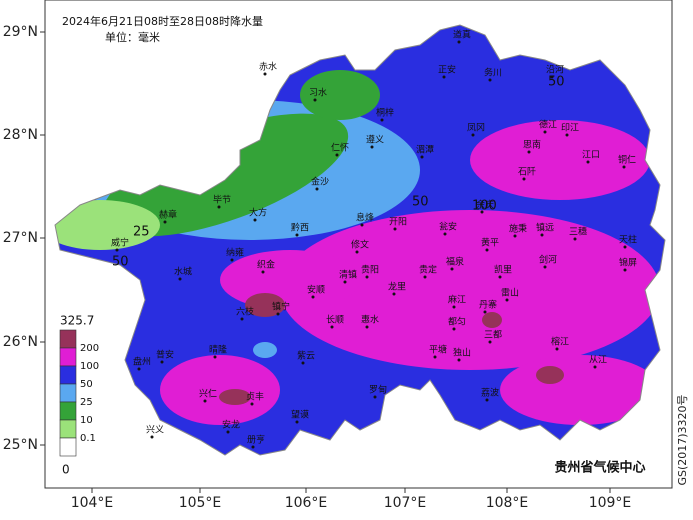 The width and height of the screenshot is (693, 520). Describe the element at coordinates (545, 228) in the screenshot. I see `city-label: 镇远` at that location.